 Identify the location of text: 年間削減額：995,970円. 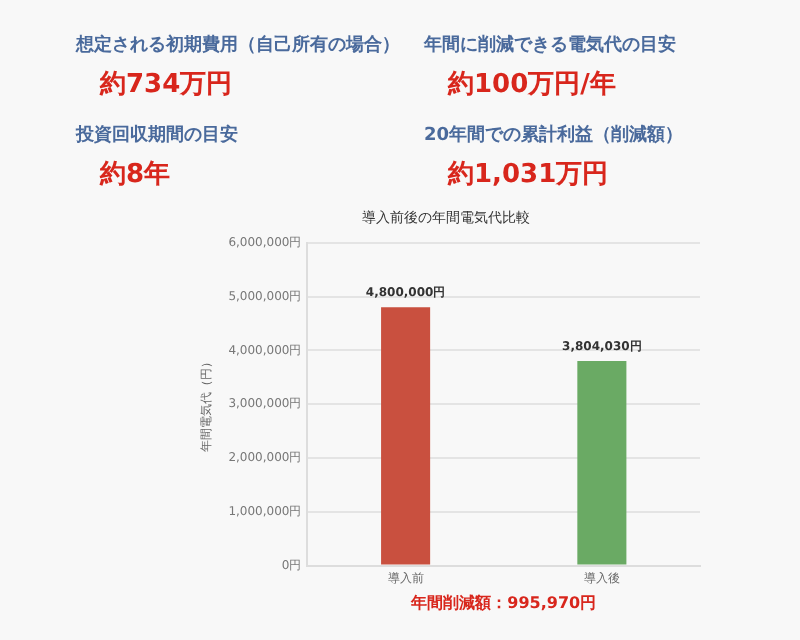
(503, 603).